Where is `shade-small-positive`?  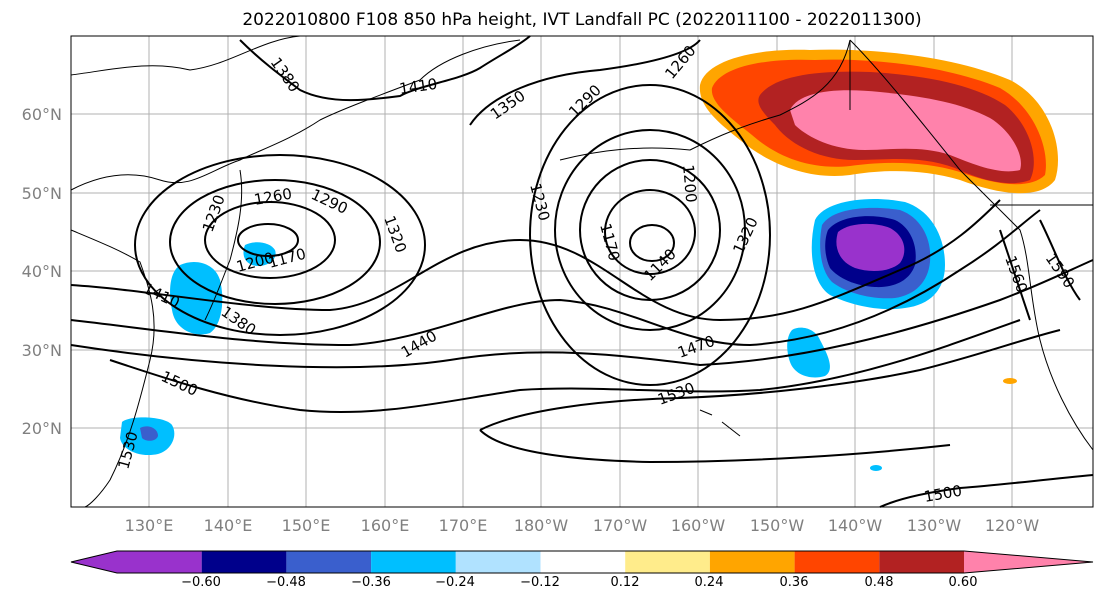
shade-small-positive is located at coordinates (1010, 381).